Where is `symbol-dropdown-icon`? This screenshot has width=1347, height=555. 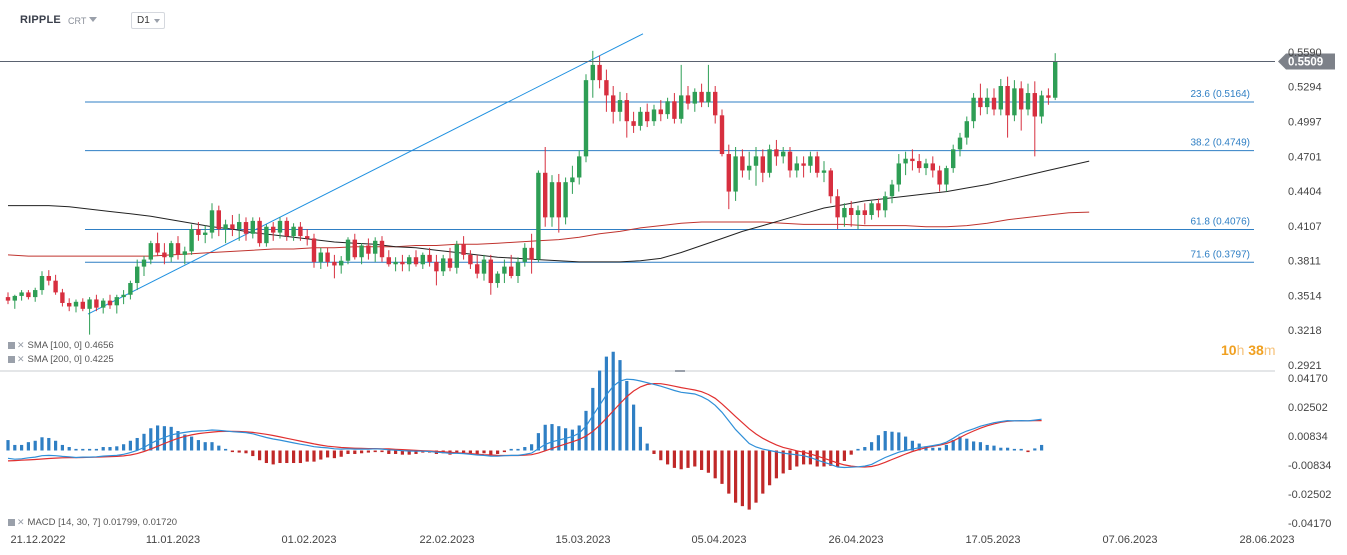
symbol-dropdown-icon is located at coordinates (93, 19).